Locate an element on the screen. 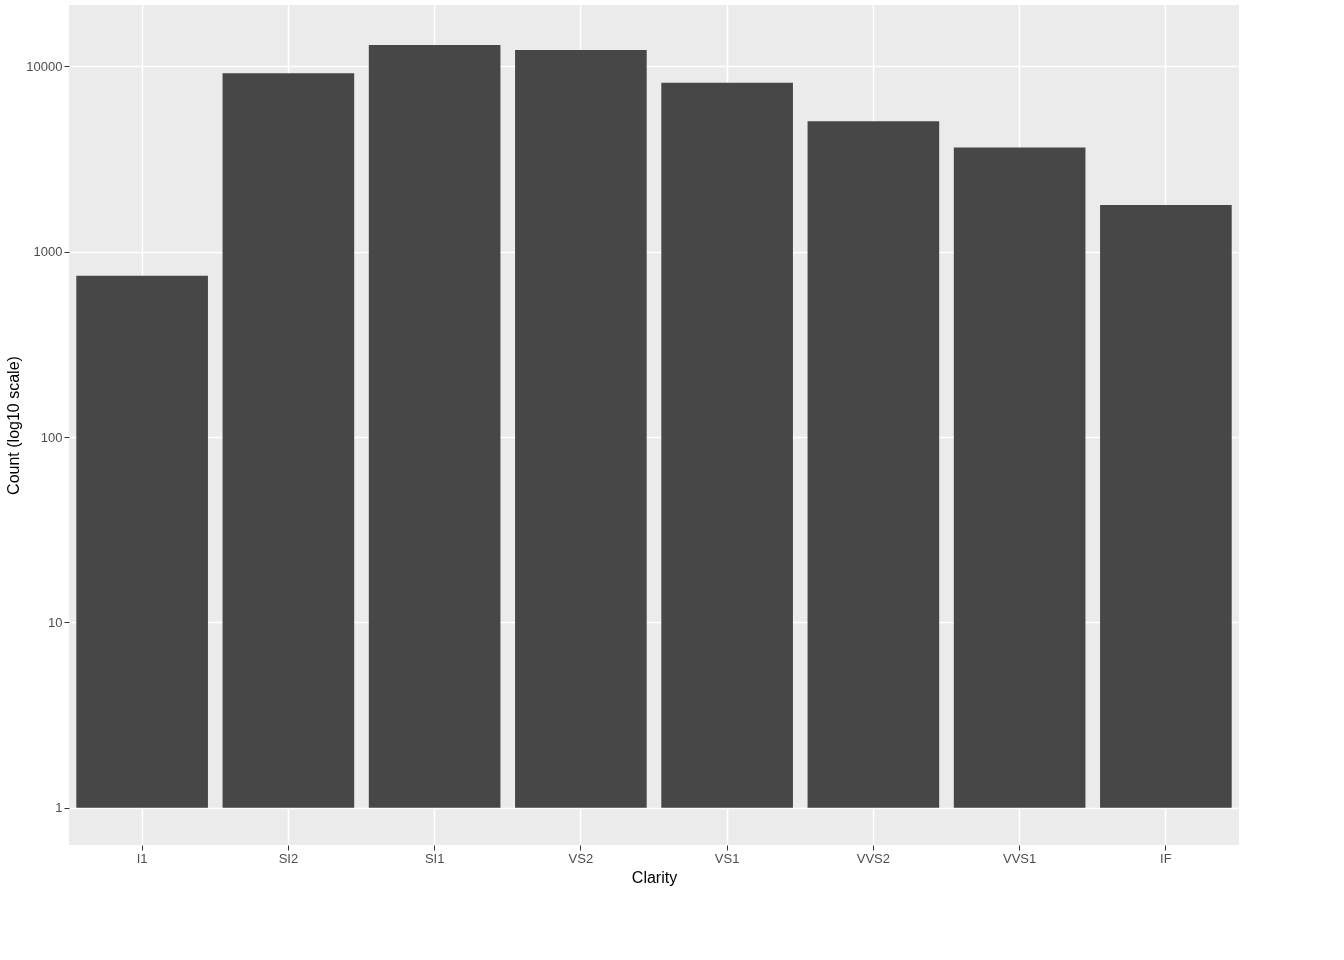  x-tick-label: IF is located at coordinates (1166, 858).